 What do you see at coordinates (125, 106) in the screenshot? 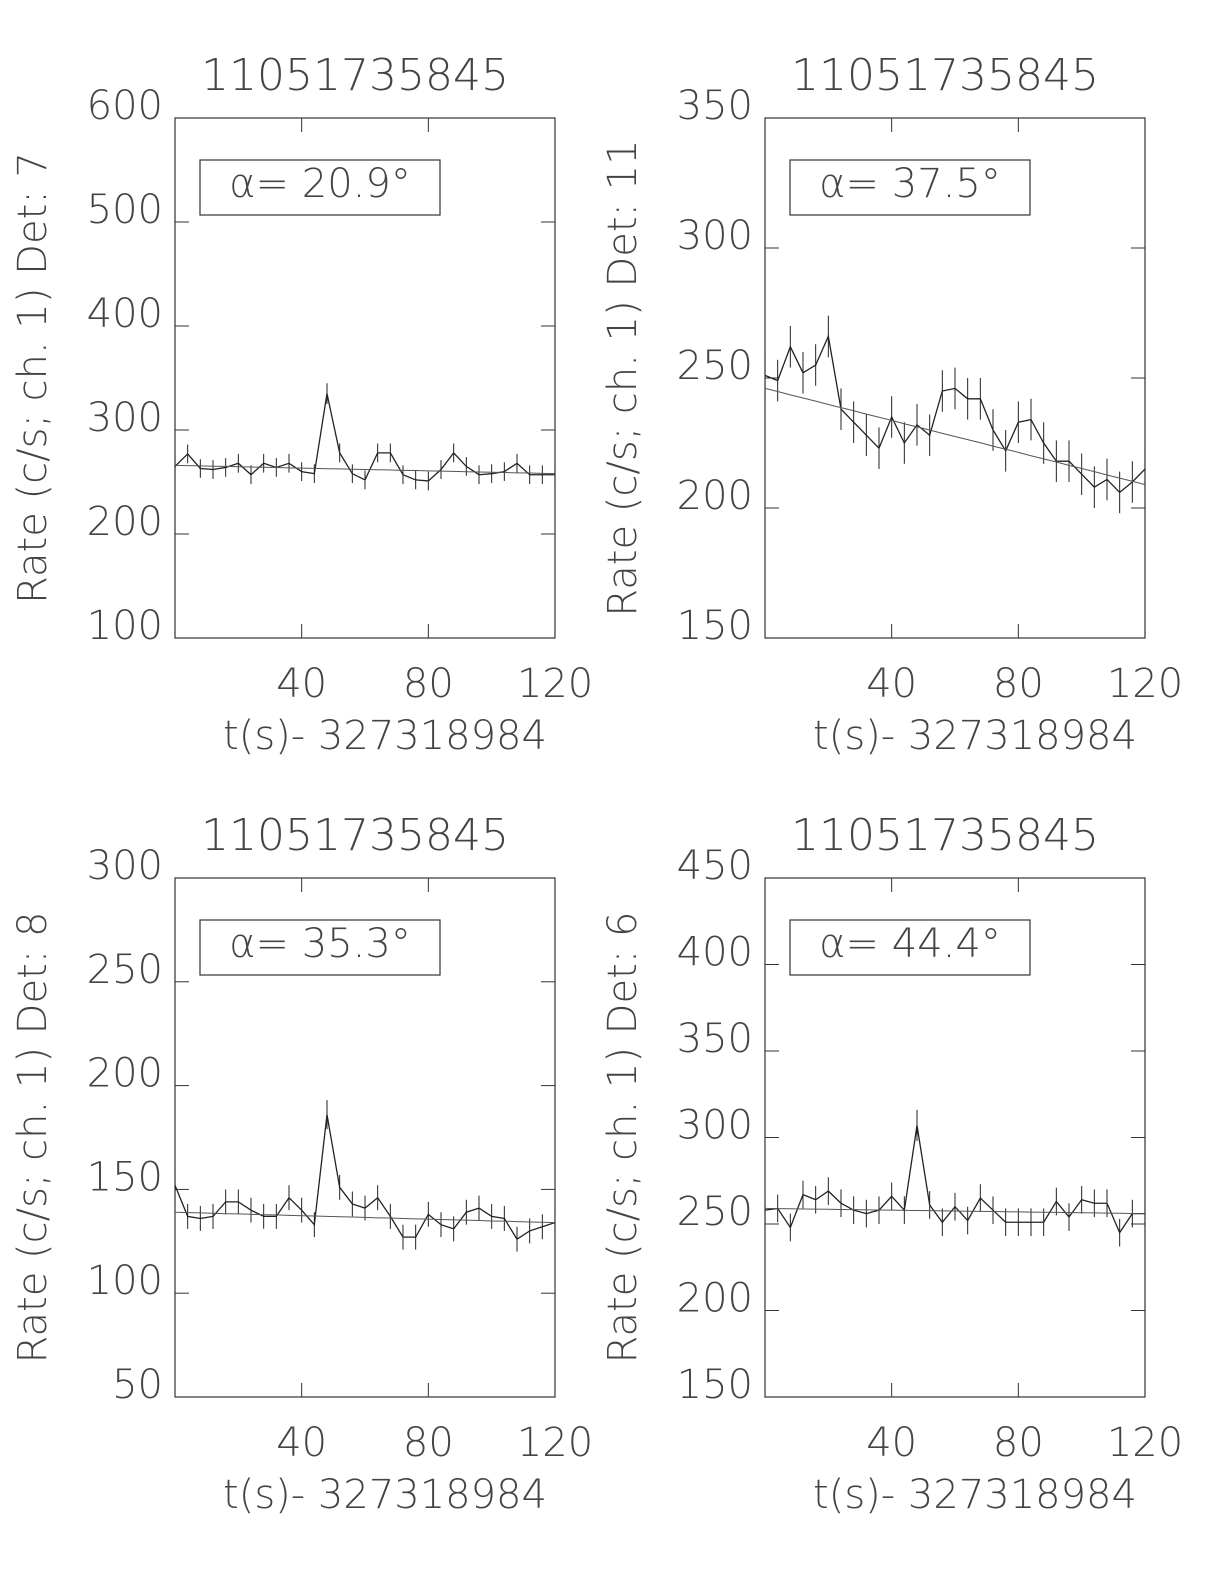
I see `y-tick-label: 600` at bounding box center [125, 106].